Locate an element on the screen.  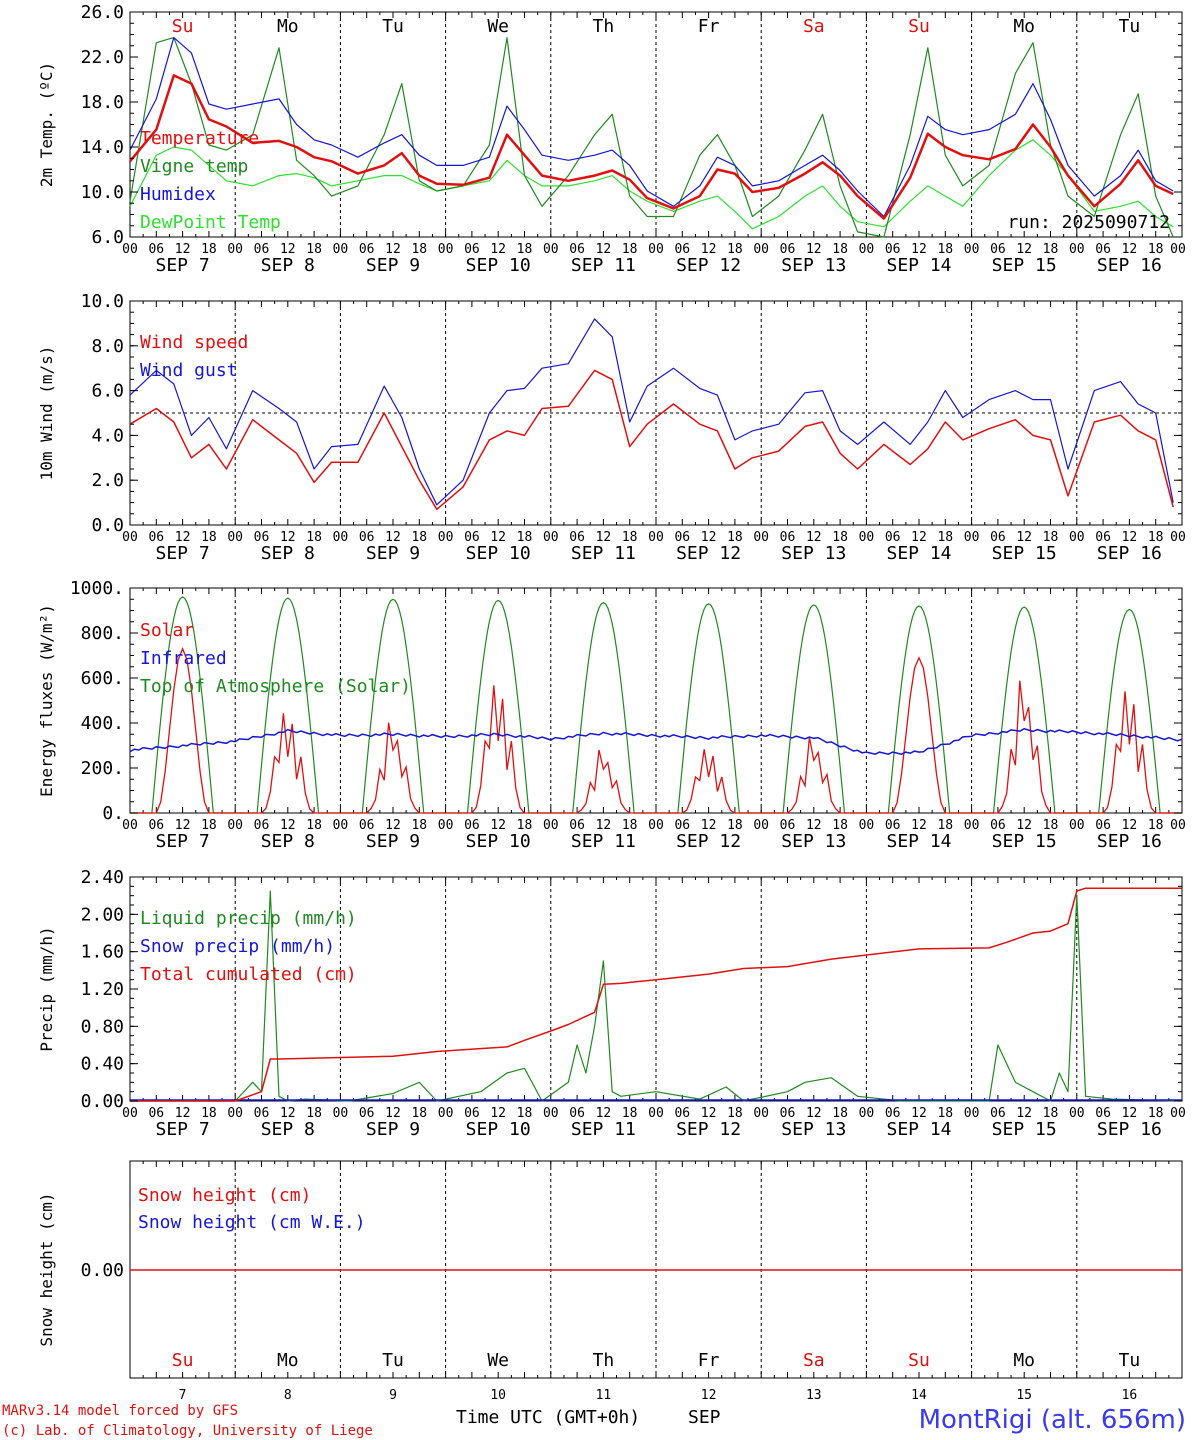
precip-date-label: SEP 16 is located at coordinates (1129, 1129).